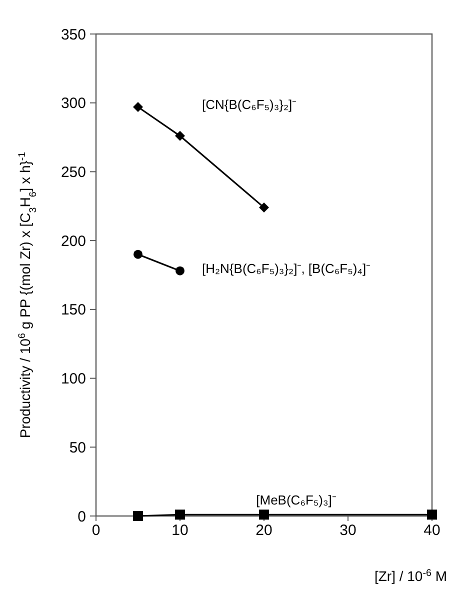  Describe the element at coordinates (249, 104) in the screenshot. I see `text: [CN{B(C₆F₅)₃}₂]⁻` at that location.